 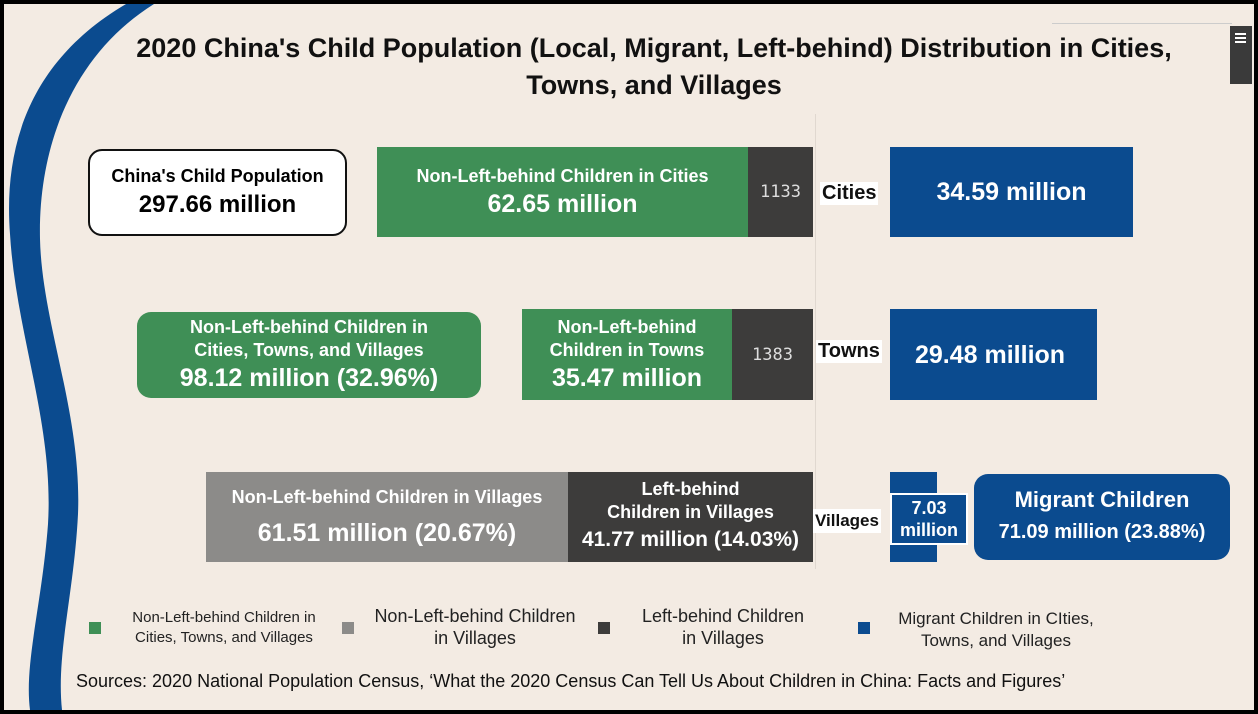 What do you see at coordinates (309, 327) in the screenshot?
I see `non-left-behind-total-label-1: Non-Left-behind Children in` at bounding box center [309, 327].